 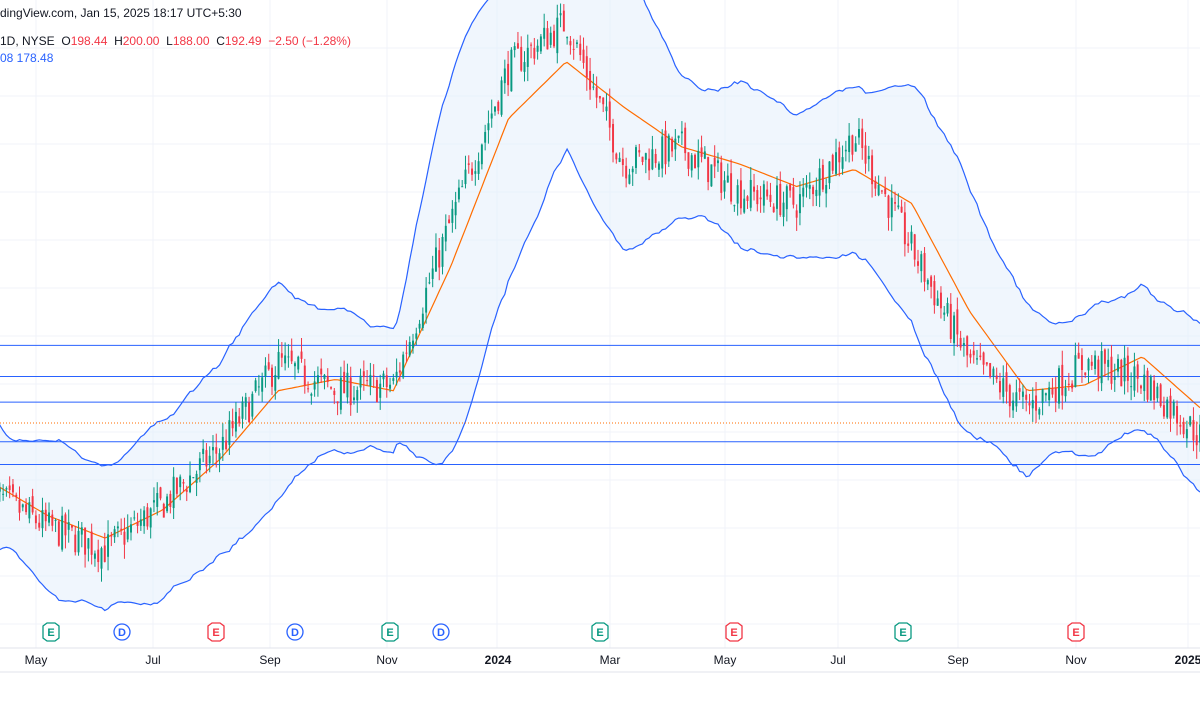 I want to click on symbol-interval: 1D, NYSE, so click(x=27, y=41).